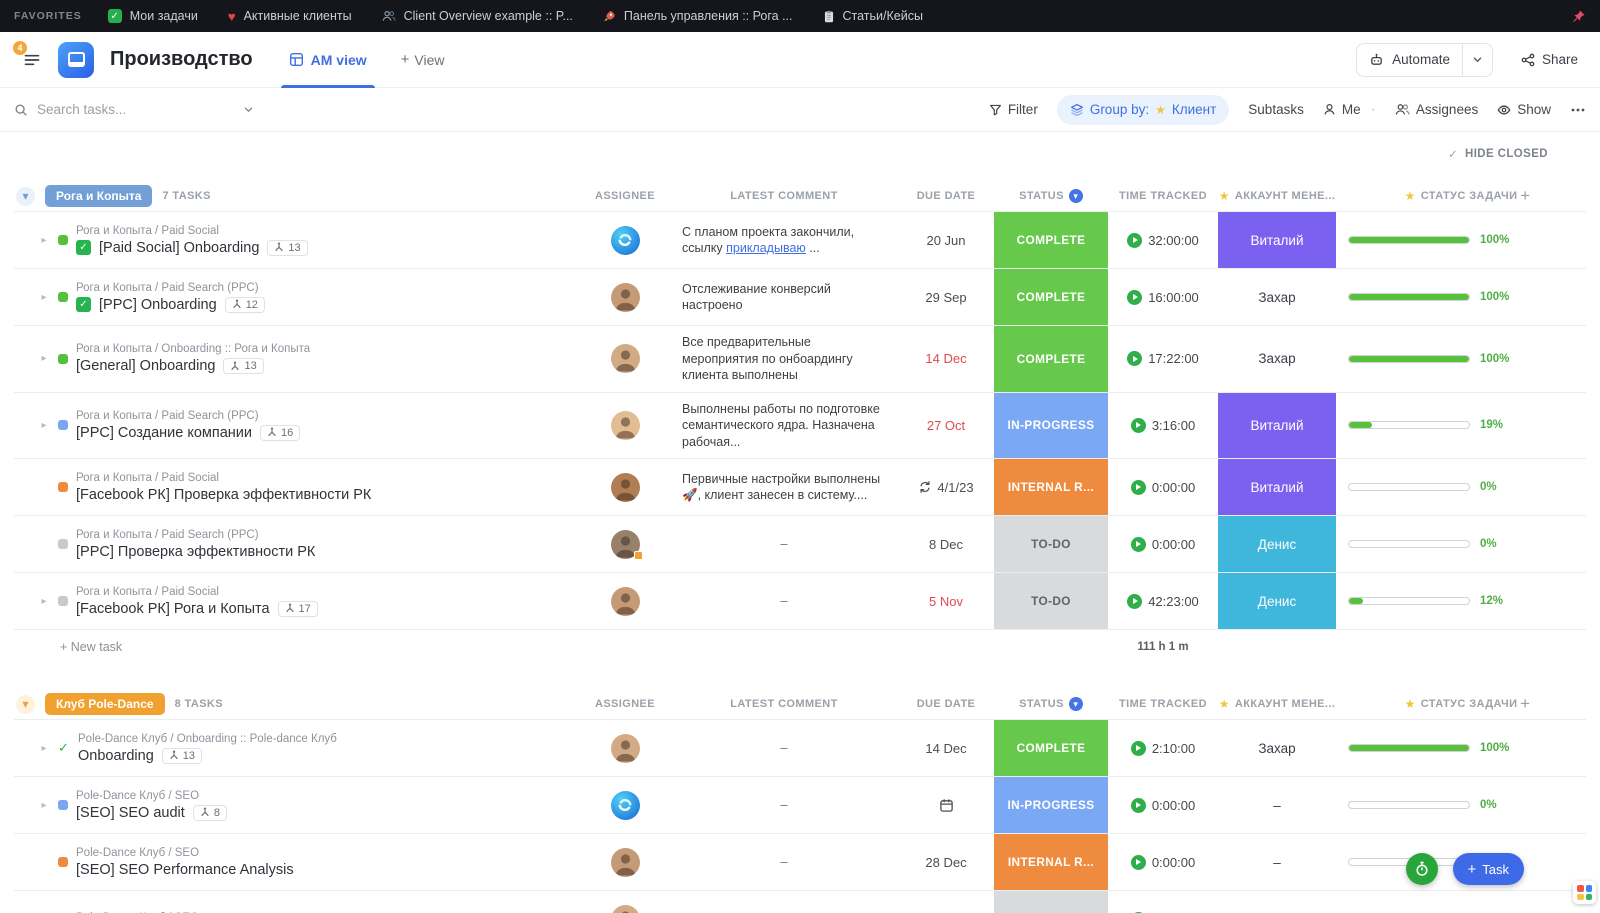 The image size is (1600, 913). Describe the element at coordinates (116, 755) in the screenshot. I see `task-name: Onboarding` at that location.